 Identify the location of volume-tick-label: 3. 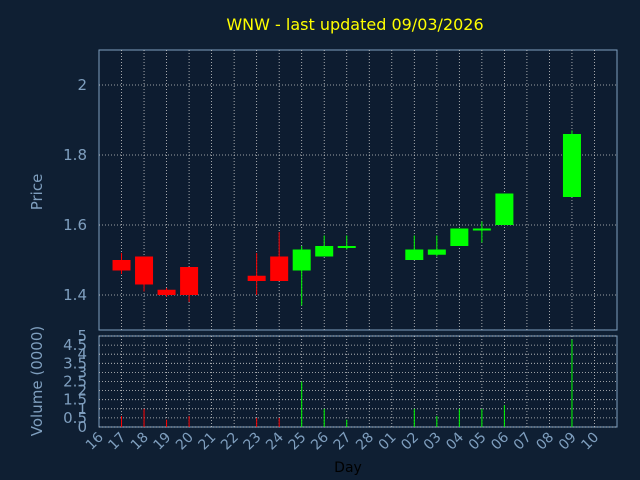
(82, 372).